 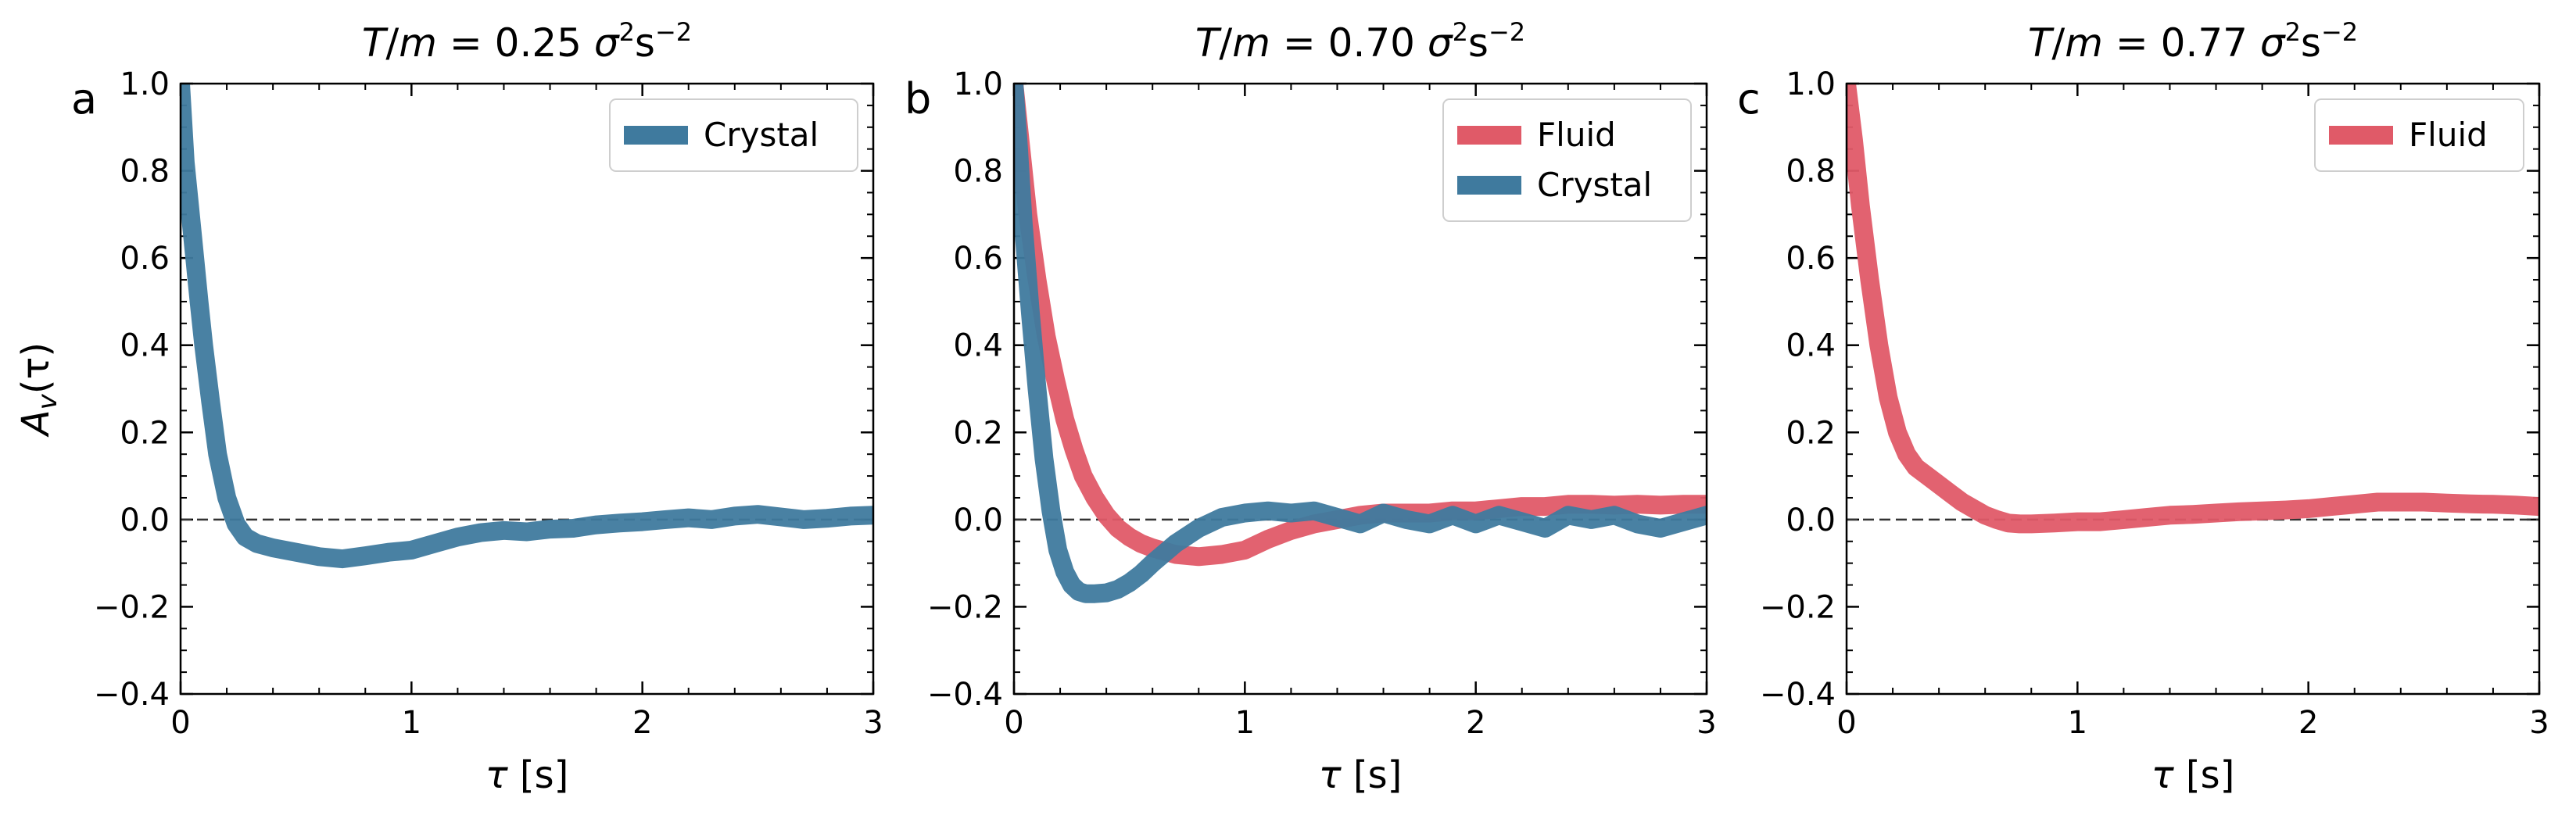 I want to click on legend: Crystal, so click(x=733, y=135).